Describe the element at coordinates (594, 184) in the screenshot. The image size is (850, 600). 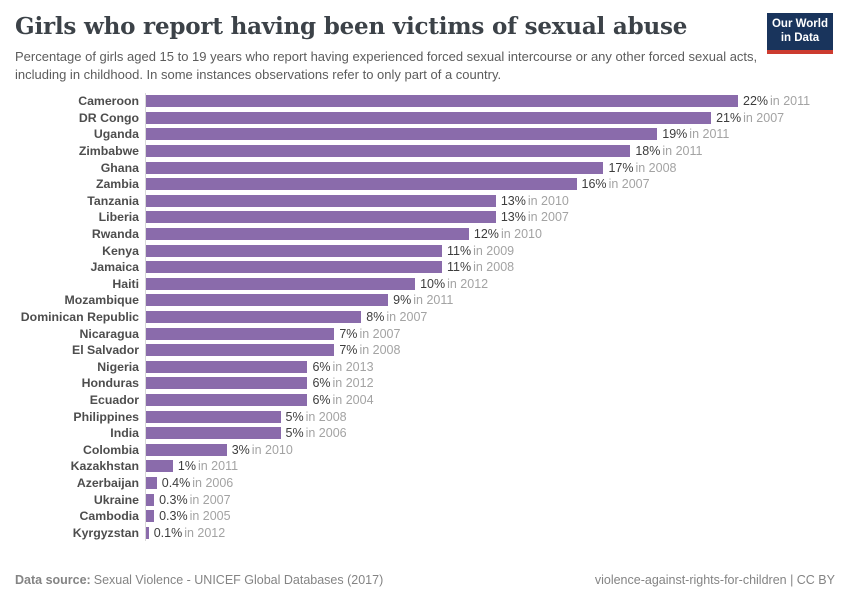
I see `value-percent: 16%` at that location.